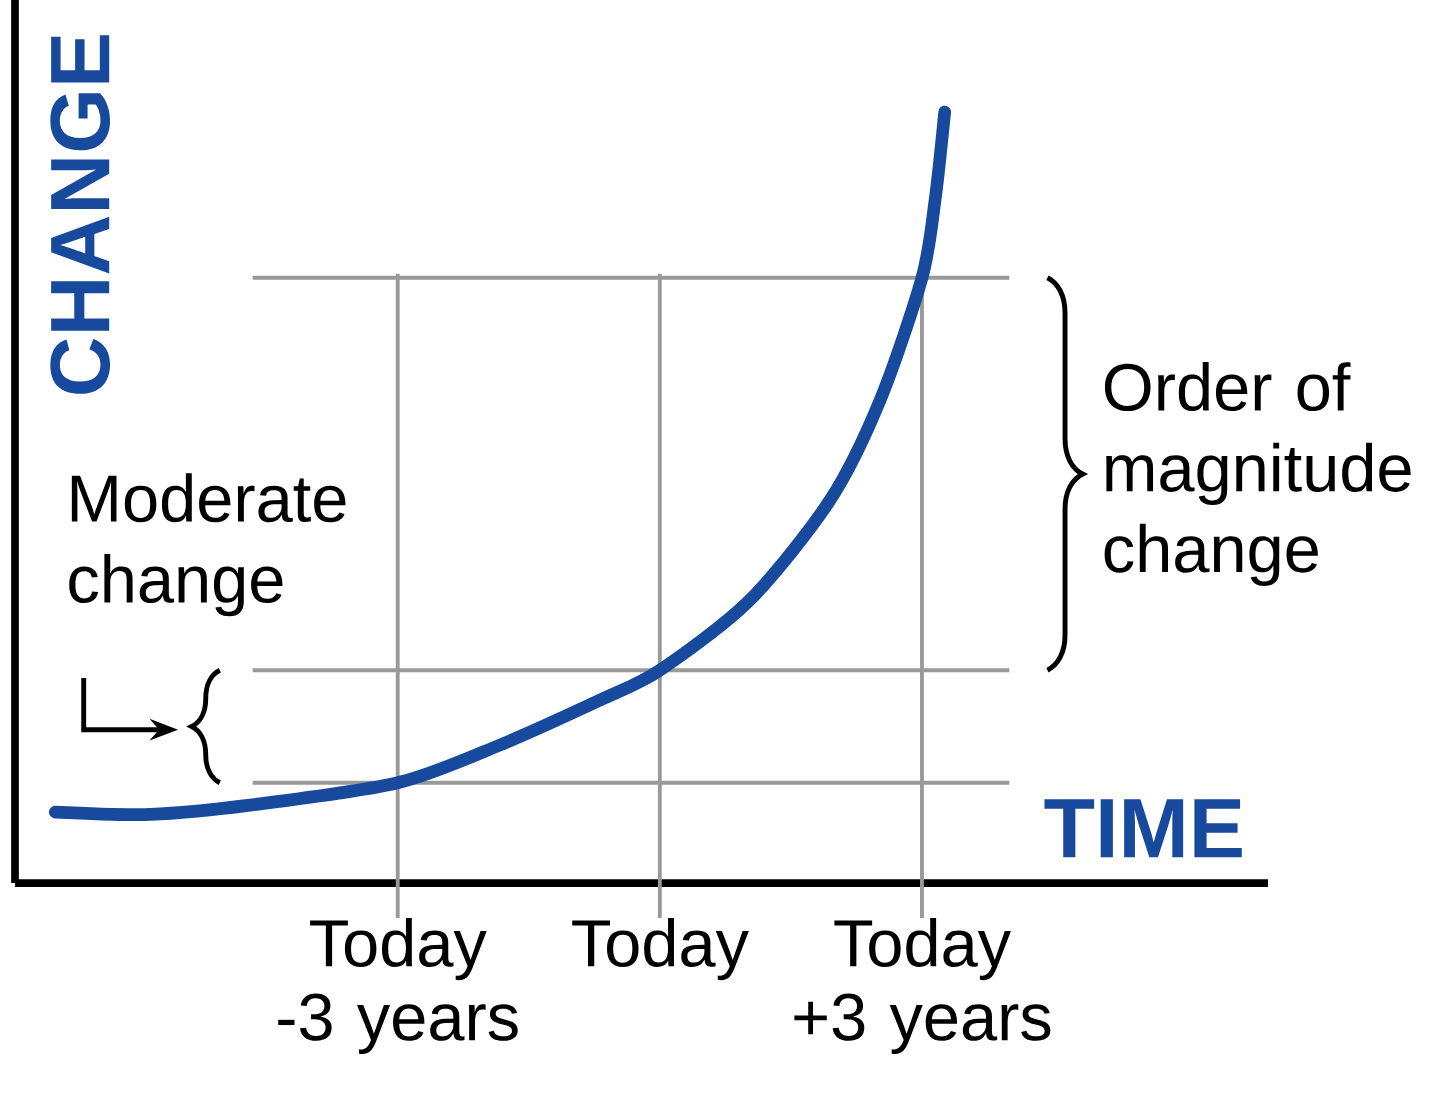 The height and width of the screenshot is (1093, 1448). Describe the element at coordinates (80, 214) in the screenshot. I see `y-axis-title: CHANGE` at that location.